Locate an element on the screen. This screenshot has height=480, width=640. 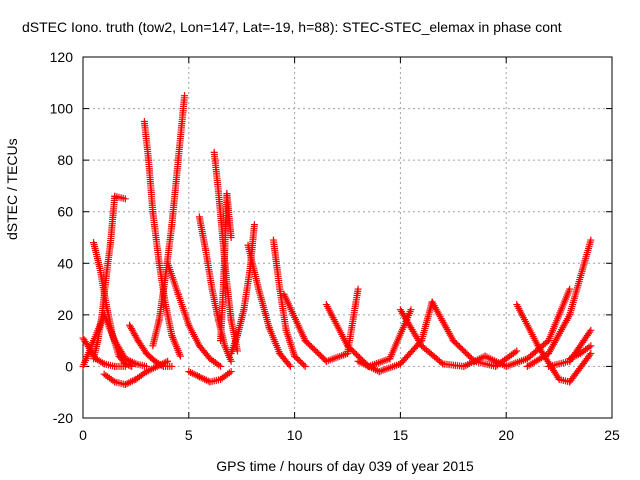
y-tick-label: -20 is located at coordinates (63, 418).